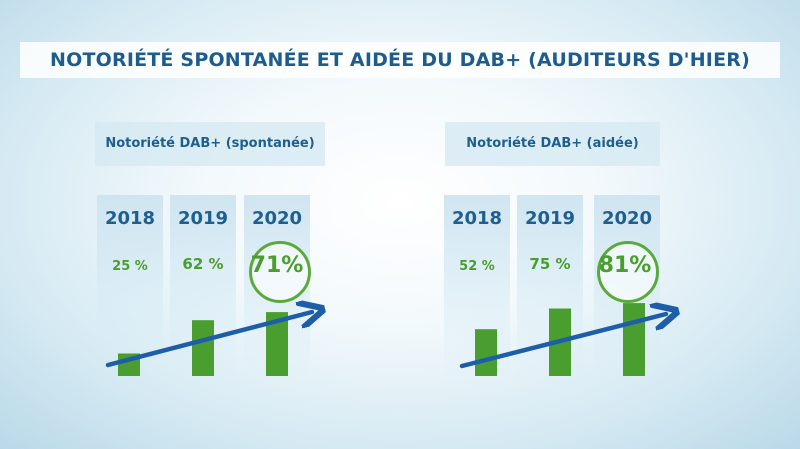 This screenshot has width=800, height=449. What do you see at coordinates (550, 264) in the screenshot?
I see `value-label-2019-aided: 75 %` at bounding box center [550, 264].